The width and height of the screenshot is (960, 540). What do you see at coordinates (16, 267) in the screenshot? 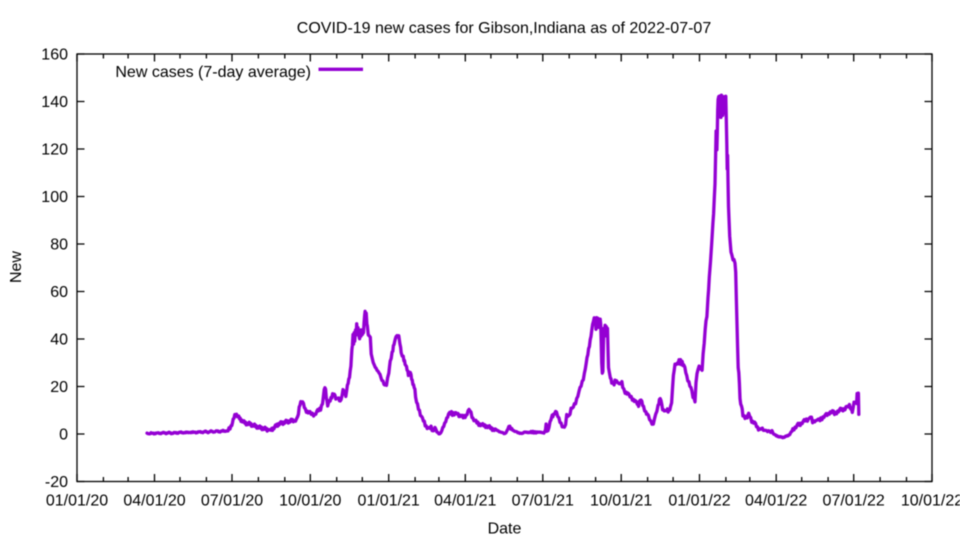
I see `svg-text: New` at bounding box center [16, 267].